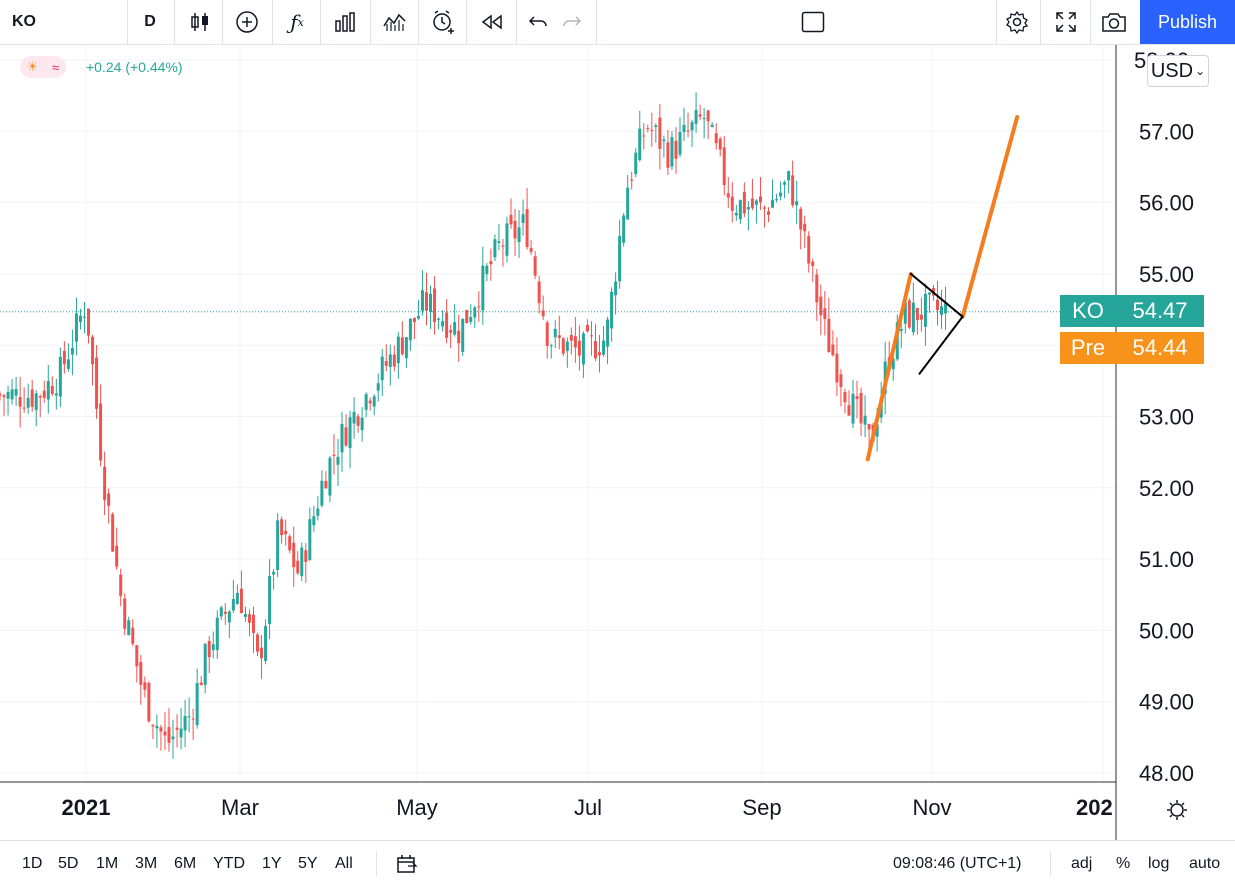 Image resolution: width=1235 pixels, height=886 pixels. I want to click on last-price-tag: KO 54.47, so click(1132, 311).